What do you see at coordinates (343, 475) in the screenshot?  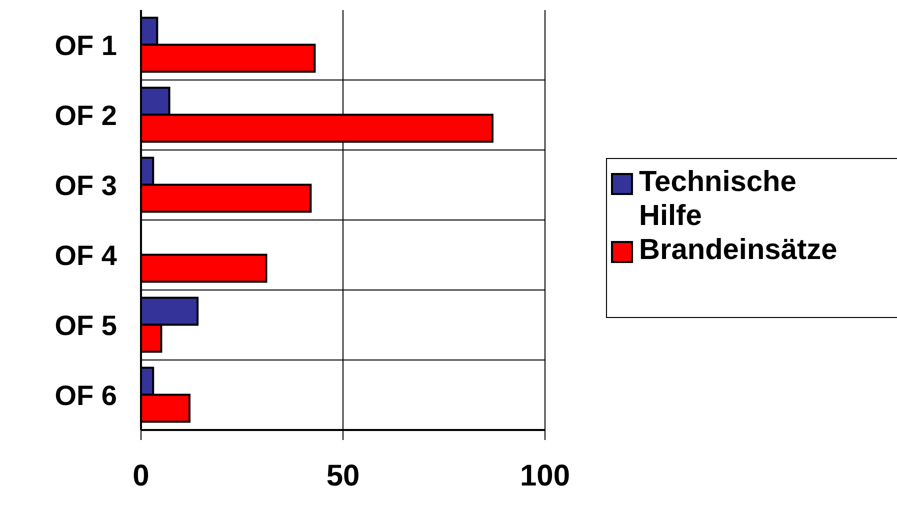 I see `x-tick-label: 50` at bounding box center [343, 475].